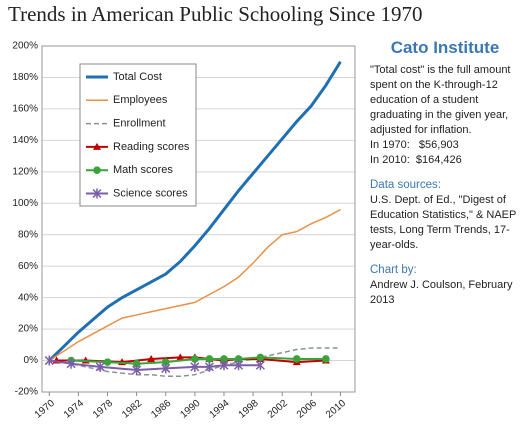  I want to click on x-tick-label: 1990, so click(190, 409).